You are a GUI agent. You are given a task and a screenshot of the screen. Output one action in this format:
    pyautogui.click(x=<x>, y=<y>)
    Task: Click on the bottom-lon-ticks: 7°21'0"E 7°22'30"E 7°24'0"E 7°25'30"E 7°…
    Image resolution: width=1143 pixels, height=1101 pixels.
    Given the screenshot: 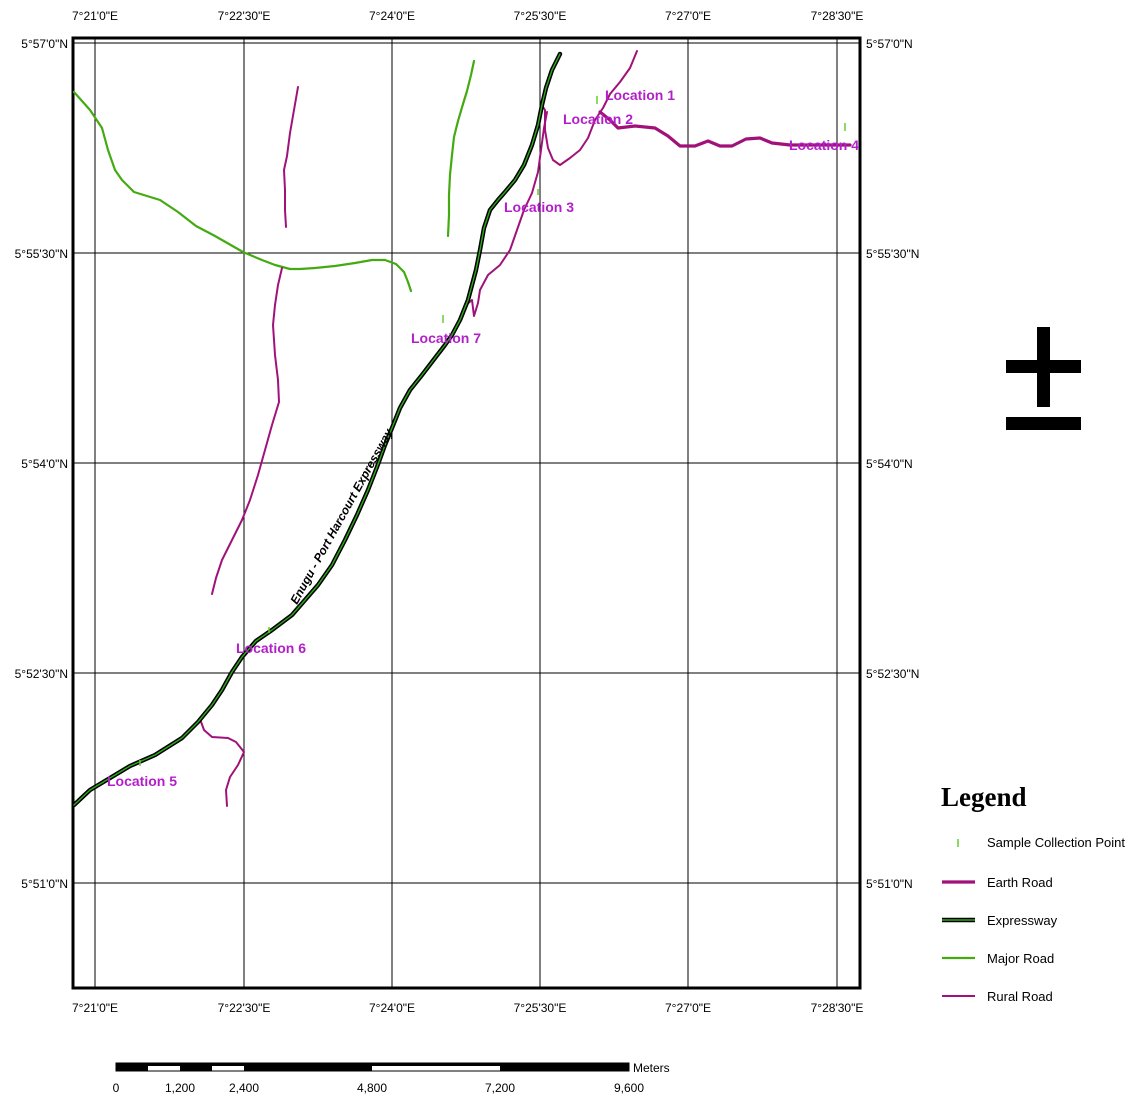 What is the action you would take?
    pyautogui.click(x=467, y=1008)
    